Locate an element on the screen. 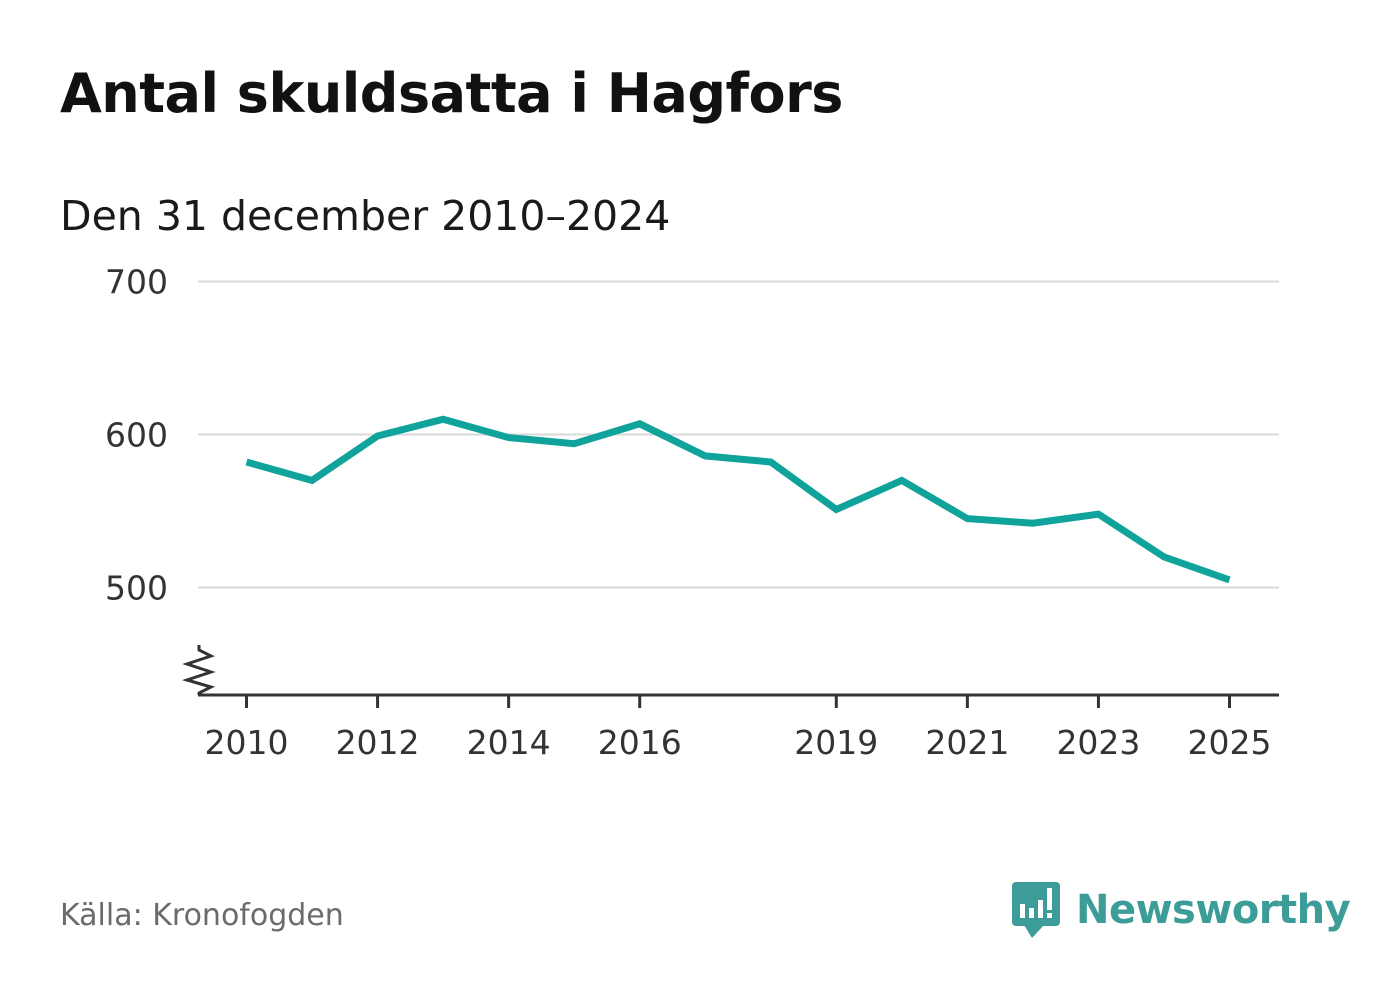 The height and width of the screenshot is (999, 1382). x-tick-label-2023: 2023 is located at coordinates (1098, 742).